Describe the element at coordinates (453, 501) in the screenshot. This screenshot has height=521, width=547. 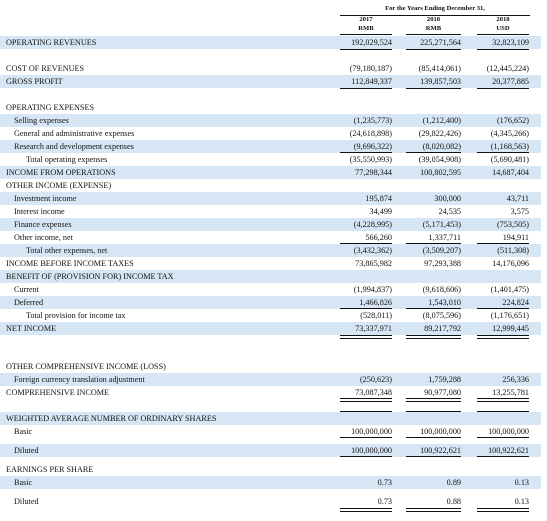
I see `row-value-col-1: 0.88` at that location.